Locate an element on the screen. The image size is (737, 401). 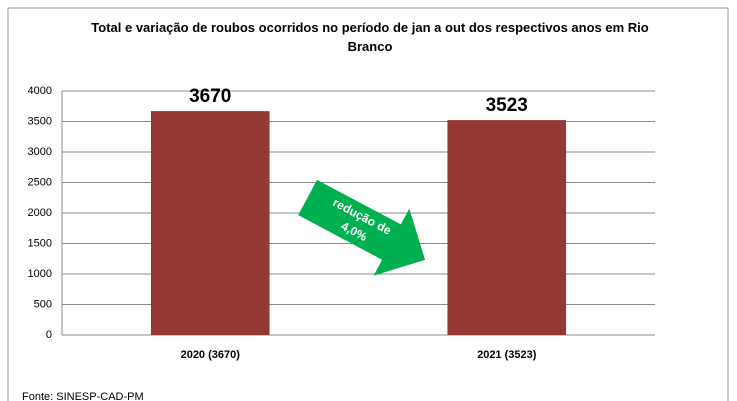
y-tick-label: 1500 is located at coordinates (40, 243).